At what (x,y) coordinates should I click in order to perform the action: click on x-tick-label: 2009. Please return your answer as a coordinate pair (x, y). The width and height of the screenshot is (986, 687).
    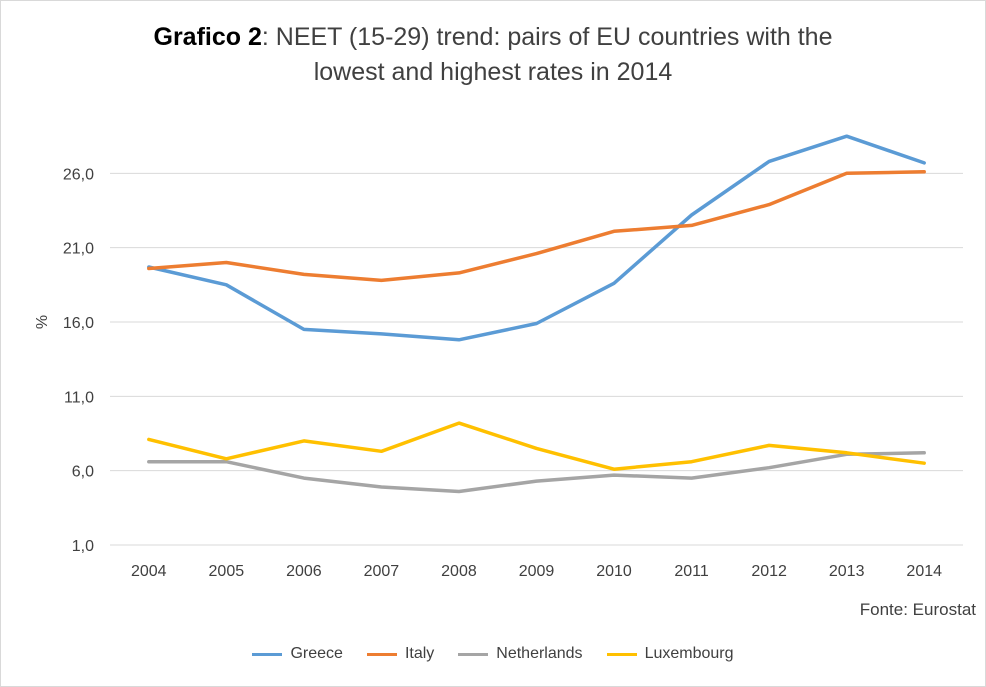
    Looking at the image, I should click on (537, 571).